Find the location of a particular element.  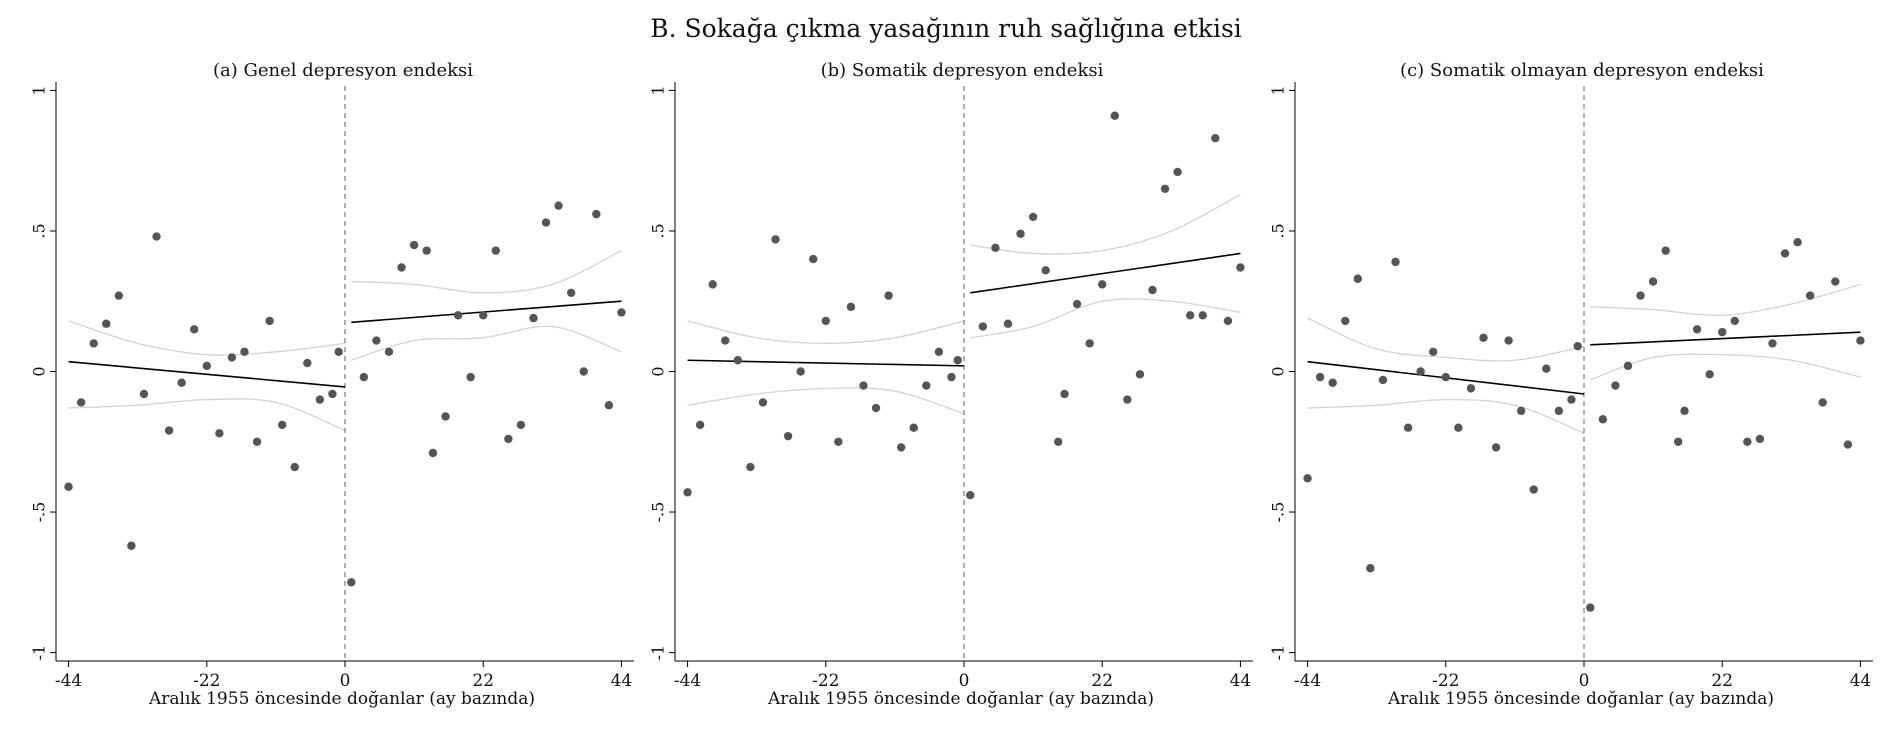

panel-title: (a) Genel depresyon endeksi is located at coordinates (343, 70).